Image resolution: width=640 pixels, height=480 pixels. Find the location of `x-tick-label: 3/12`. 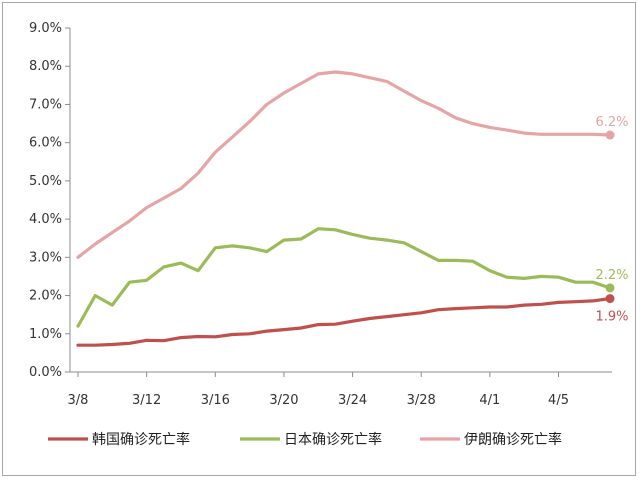

x-tick-label: 3/12 is located at coordinates (146, 400).